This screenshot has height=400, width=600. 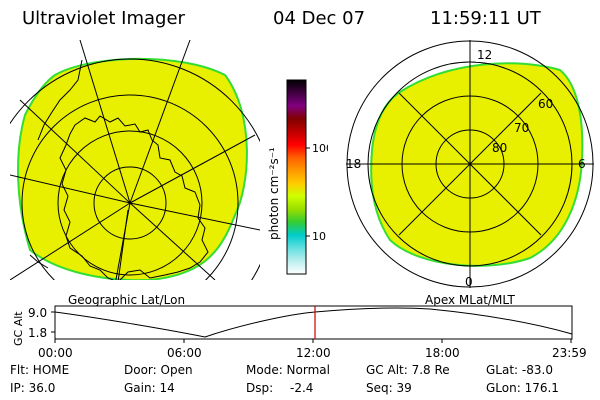 I want to click on header-time: 11:59:11 UT, so click(x=485, y=18).